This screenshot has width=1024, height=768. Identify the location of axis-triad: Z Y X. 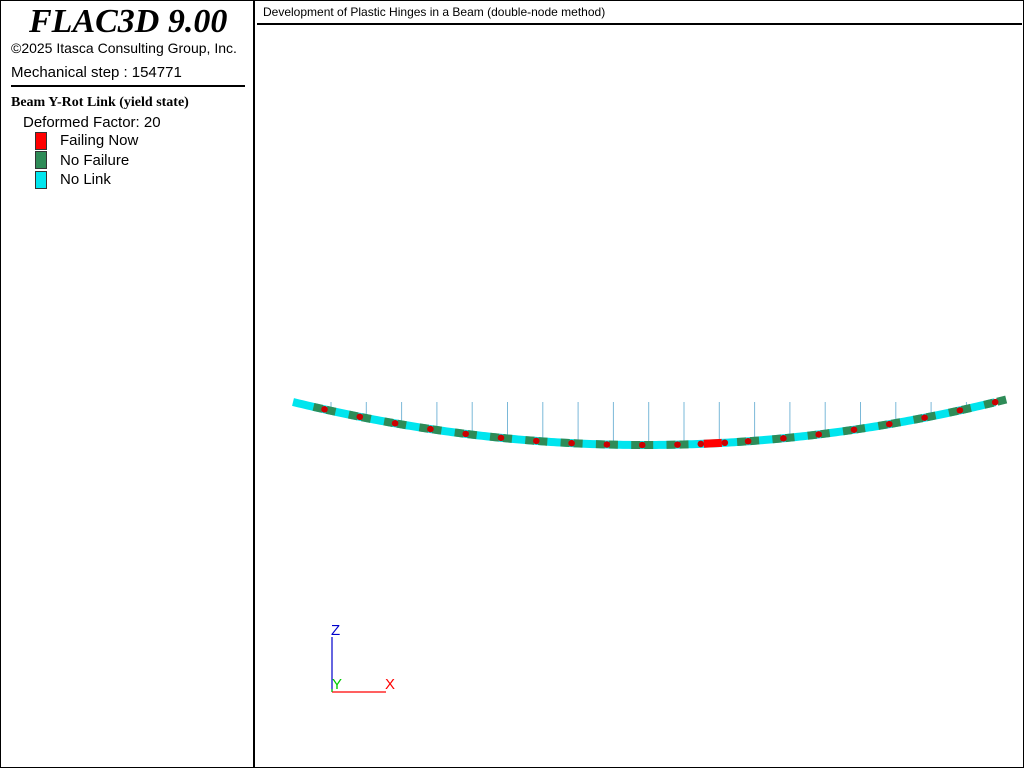
(363, 657).